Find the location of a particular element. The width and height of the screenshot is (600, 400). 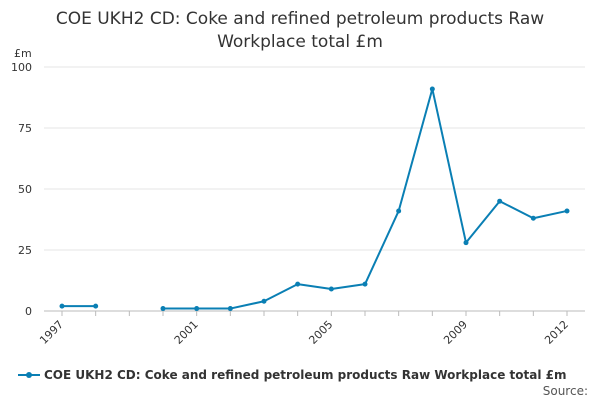

y-axis: £m 0 25 50 75 100 is located at coordinates (21, 182).